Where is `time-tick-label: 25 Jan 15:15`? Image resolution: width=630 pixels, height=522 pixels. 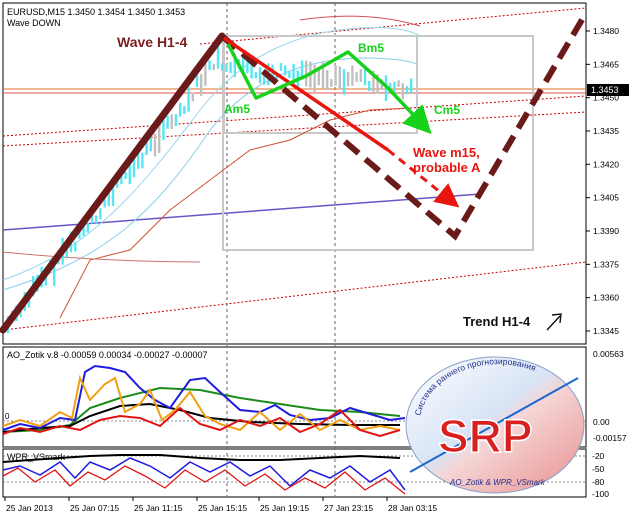 time-tick-label: 25 Jan 15:15 is located at coordinates (222, 508).